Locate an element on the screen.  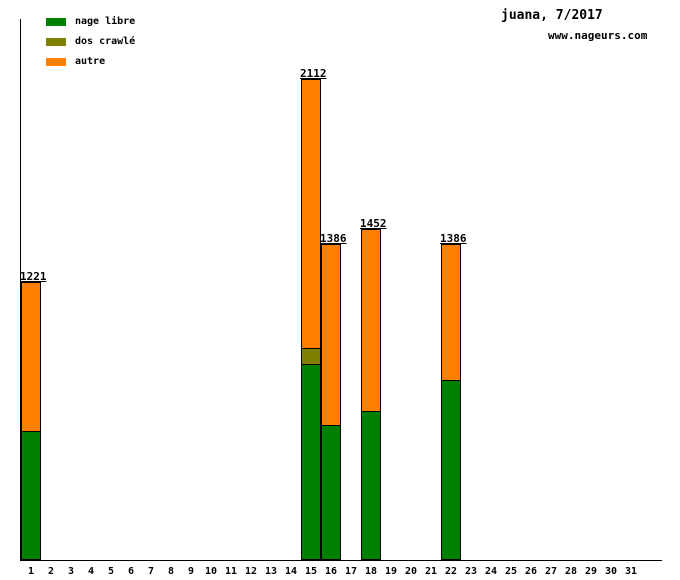
x-tick-label-27: 27 is located at coordinates (551, 571).